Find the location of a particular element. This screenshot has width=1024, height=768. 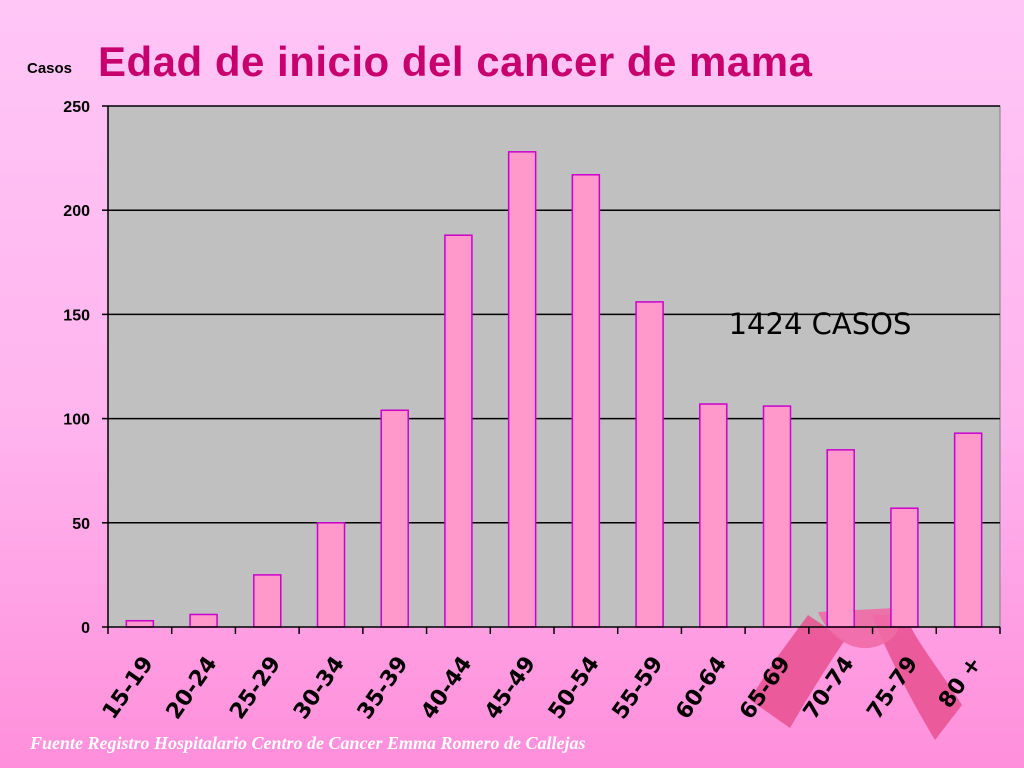

x-tick-label: 60-64 is located at coordinates (701, 688).